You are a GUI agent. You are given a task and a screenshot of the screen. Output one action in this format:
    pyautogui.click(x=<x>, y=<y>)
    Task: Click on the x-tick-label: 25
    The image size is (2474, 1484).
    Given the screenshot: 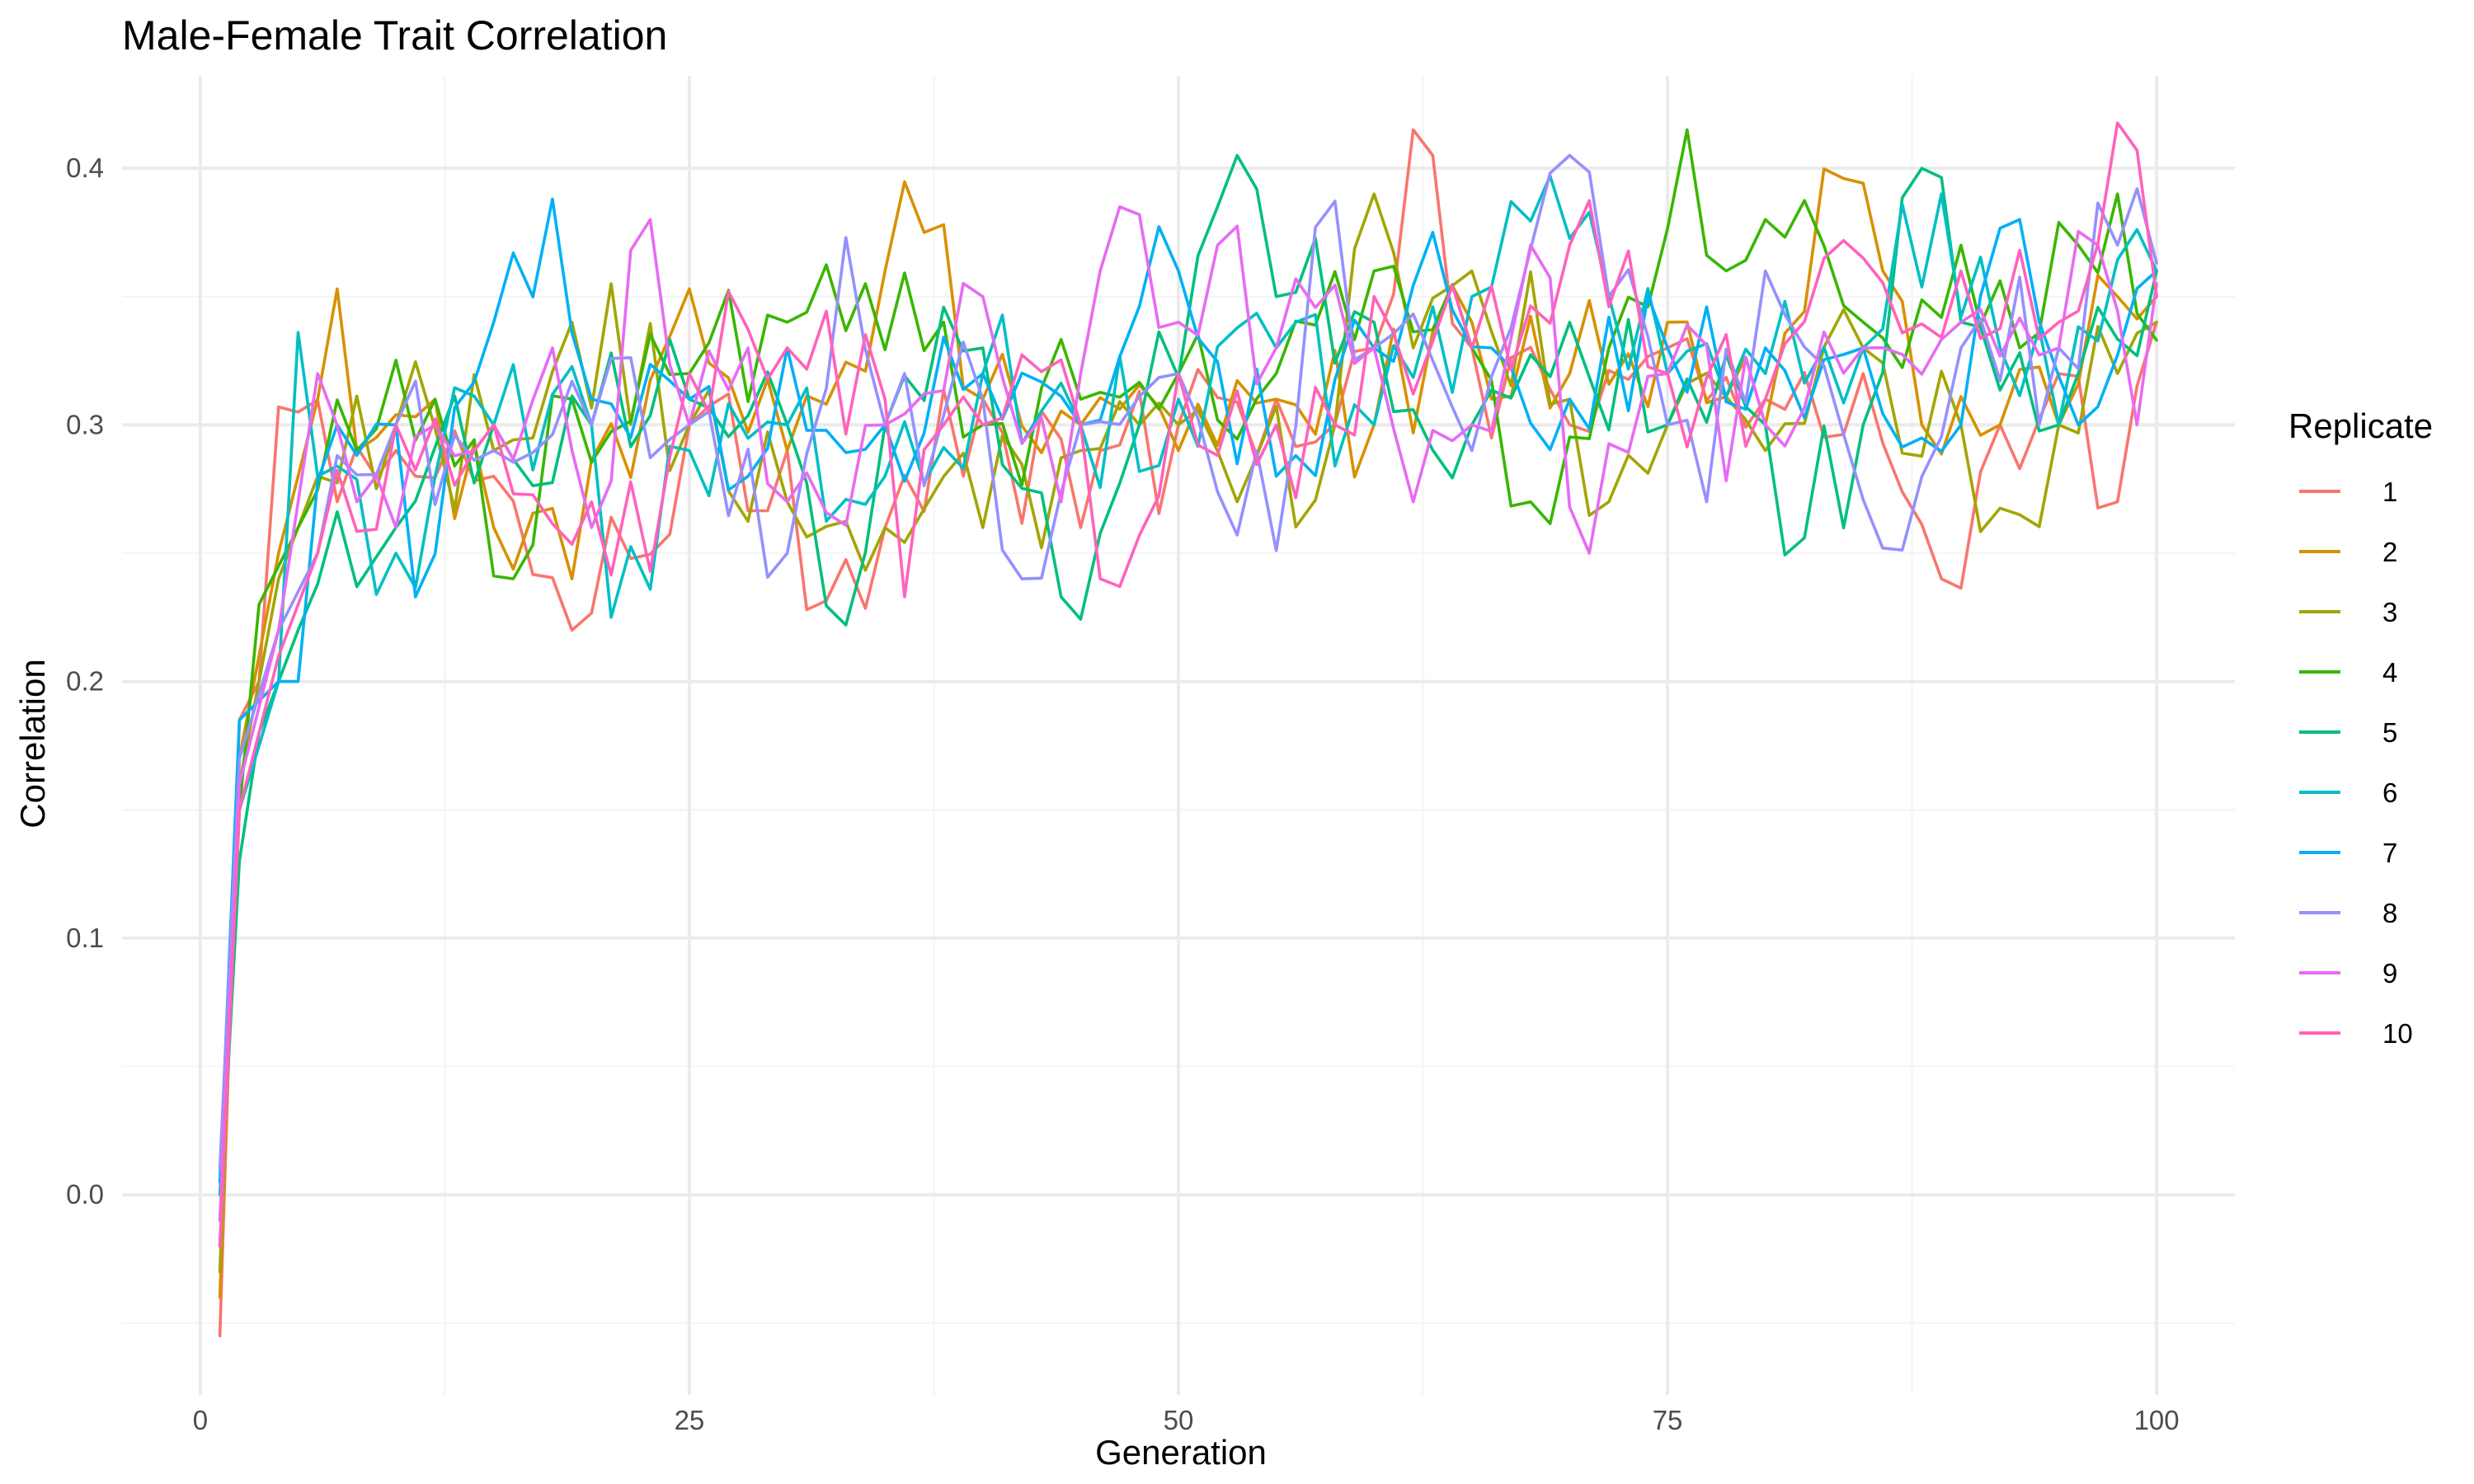 What is the action you would take?
    pyautogui.click(x=690, y=1420)
    